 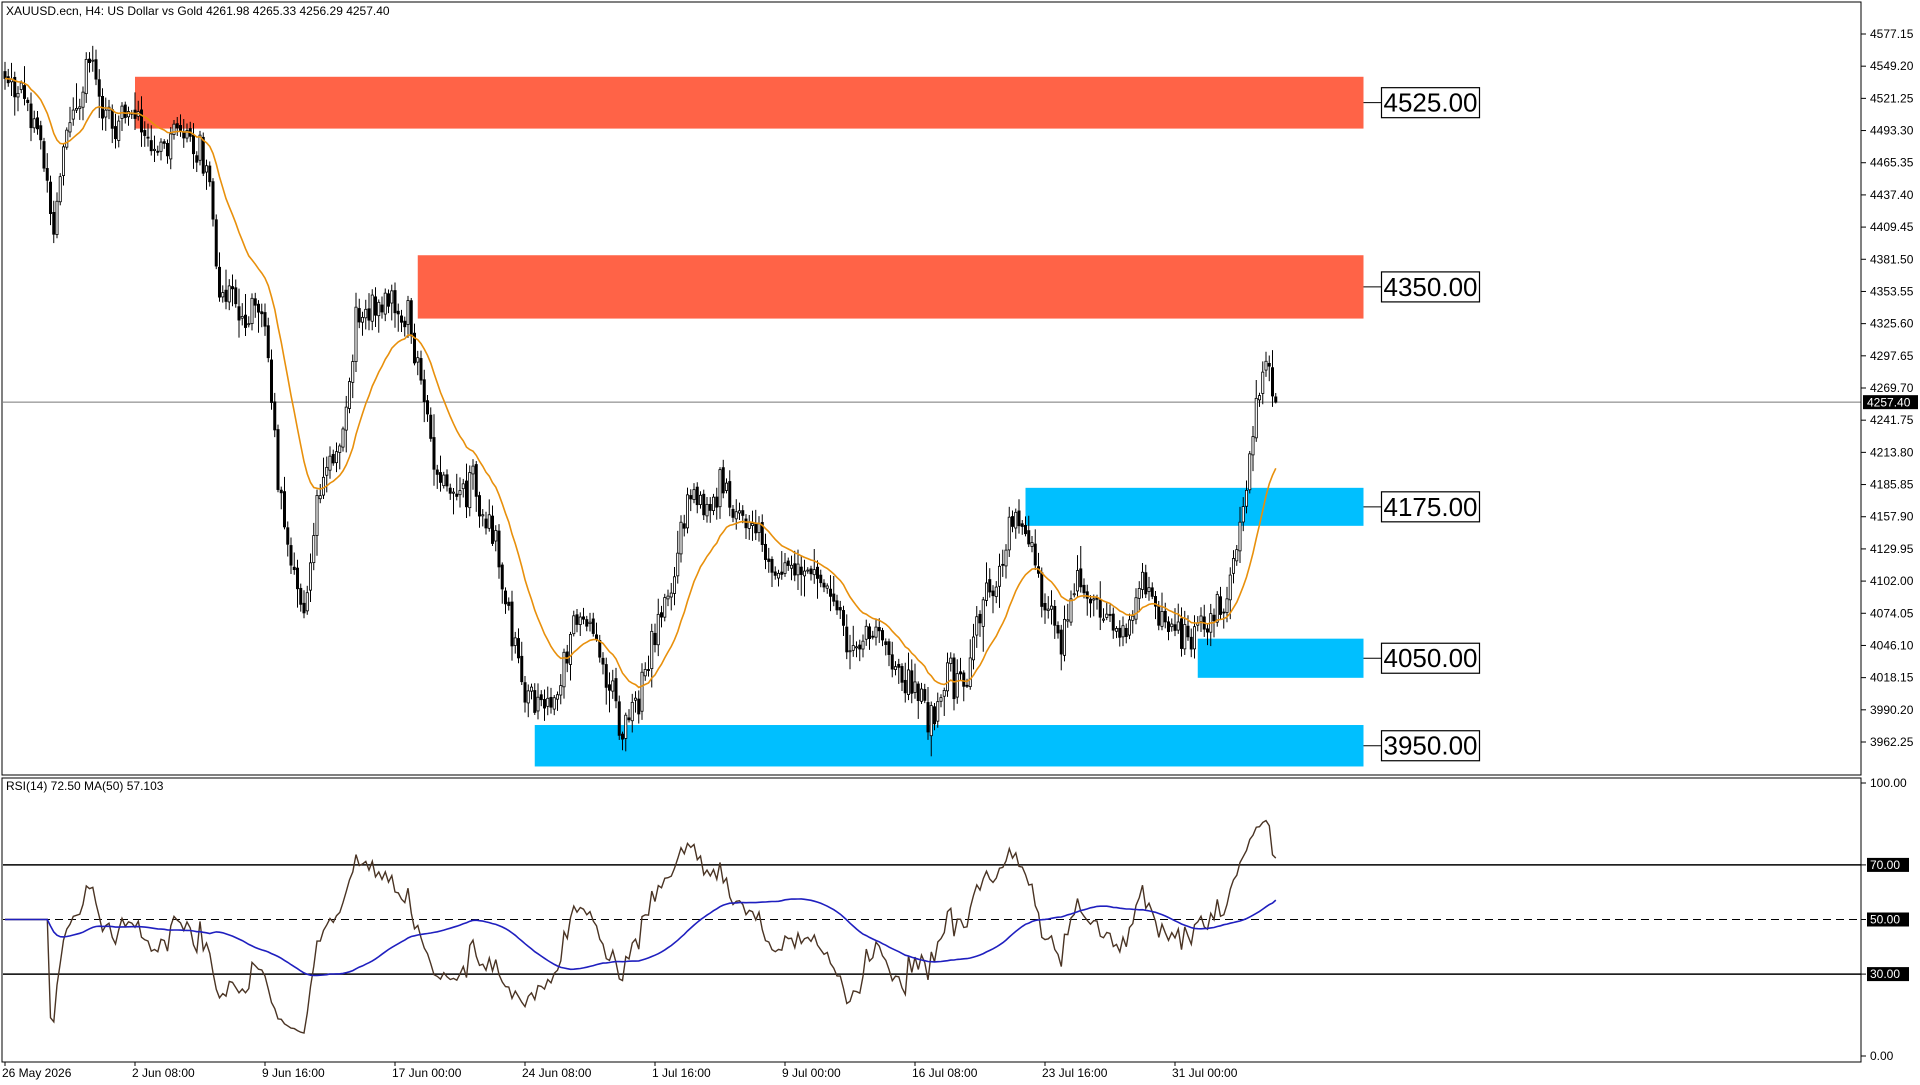 What do you see at coordinates (1892, 324) in the screenshot?
I see `price-axis-label: 4325.60` at bounding box center [1892, 324].